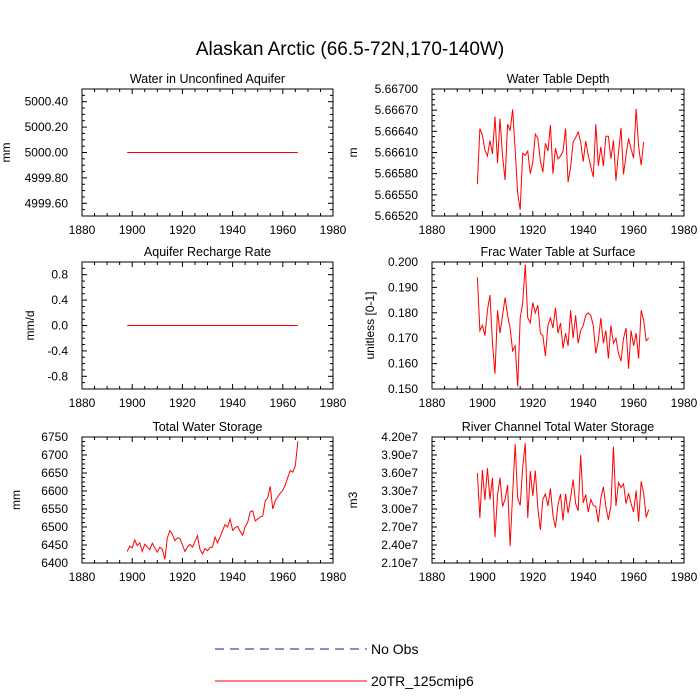  Describe the element at coordinates (57, 351) in the screenshot. I see `y-tick-label: -0.4` at that location.